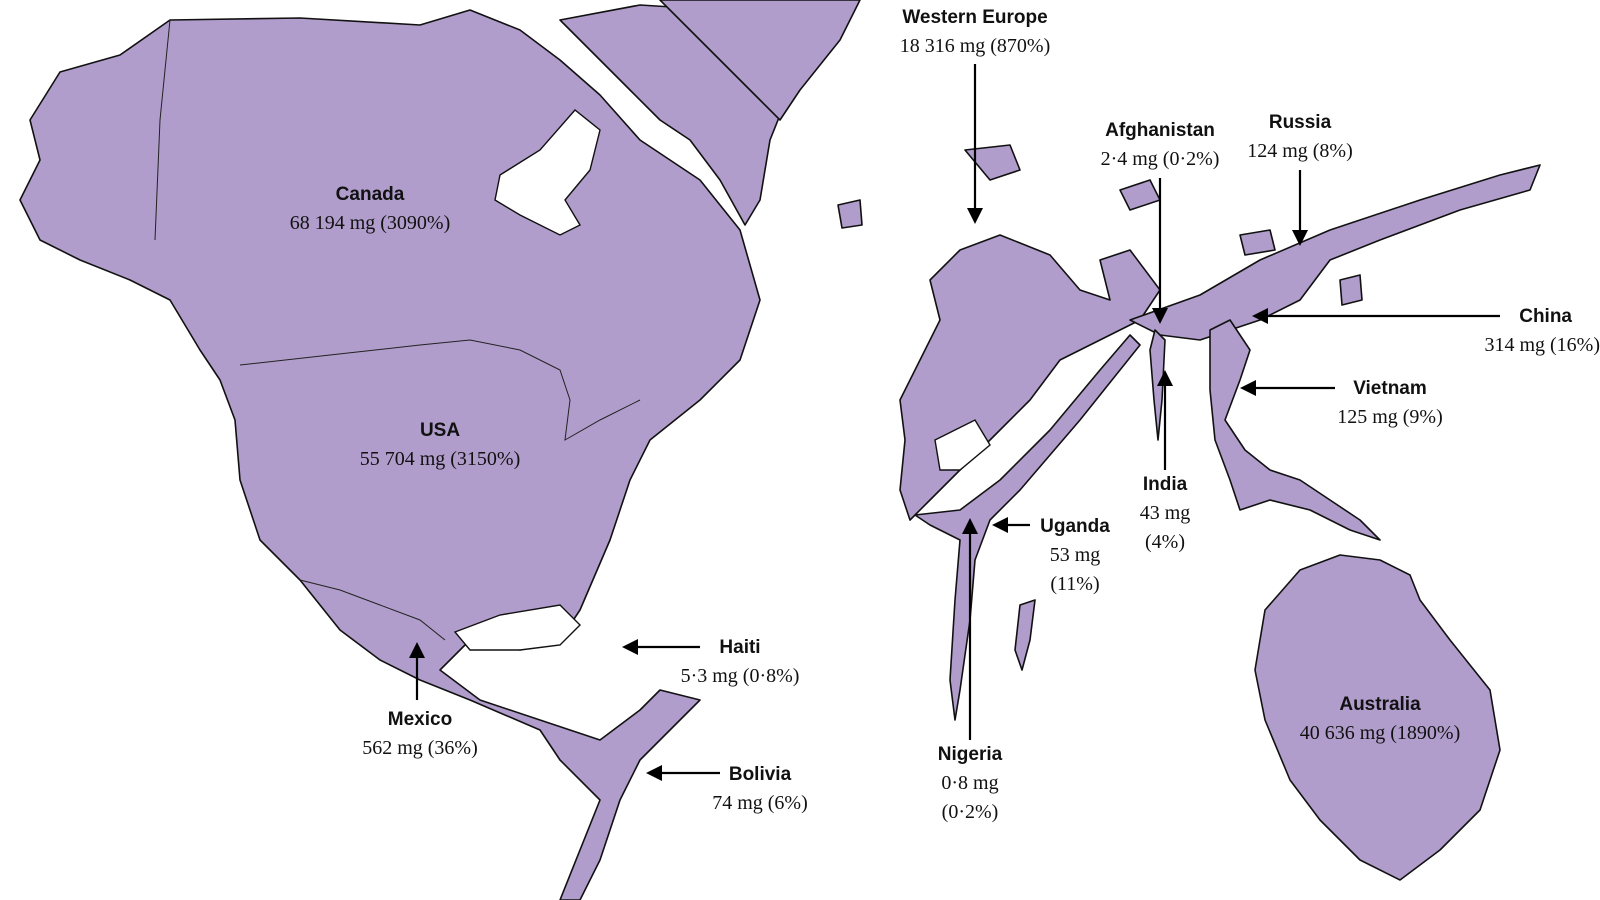 The width and height of the screenshot is (1600, 900). I want to click on africa-strip, so click(1027, 527).